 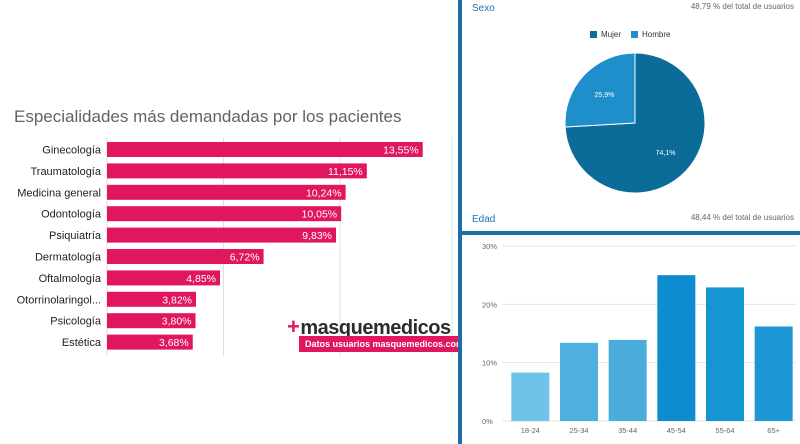 I want to click on x-tick-label: 25-34, so click(x=578, y=430).